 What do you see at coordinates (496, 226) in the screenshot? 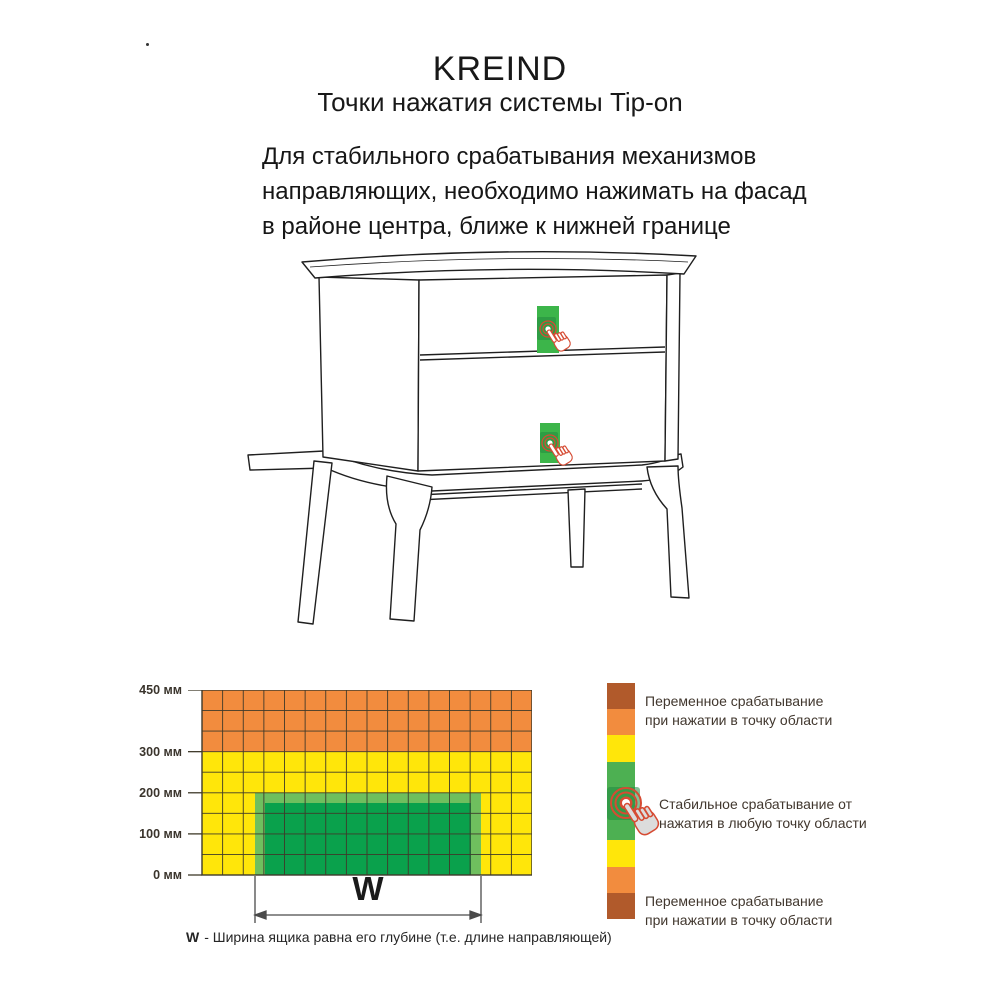
I see `intro-line: в районе центра, ближе к нижней границе` at bounding box center [496, 226].